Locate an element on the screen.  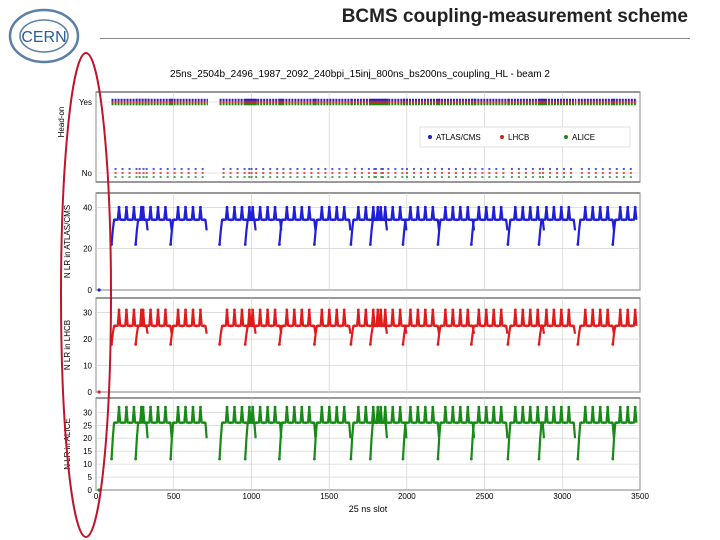
y-tick-label: 15 is located at coordinates (87, 451).